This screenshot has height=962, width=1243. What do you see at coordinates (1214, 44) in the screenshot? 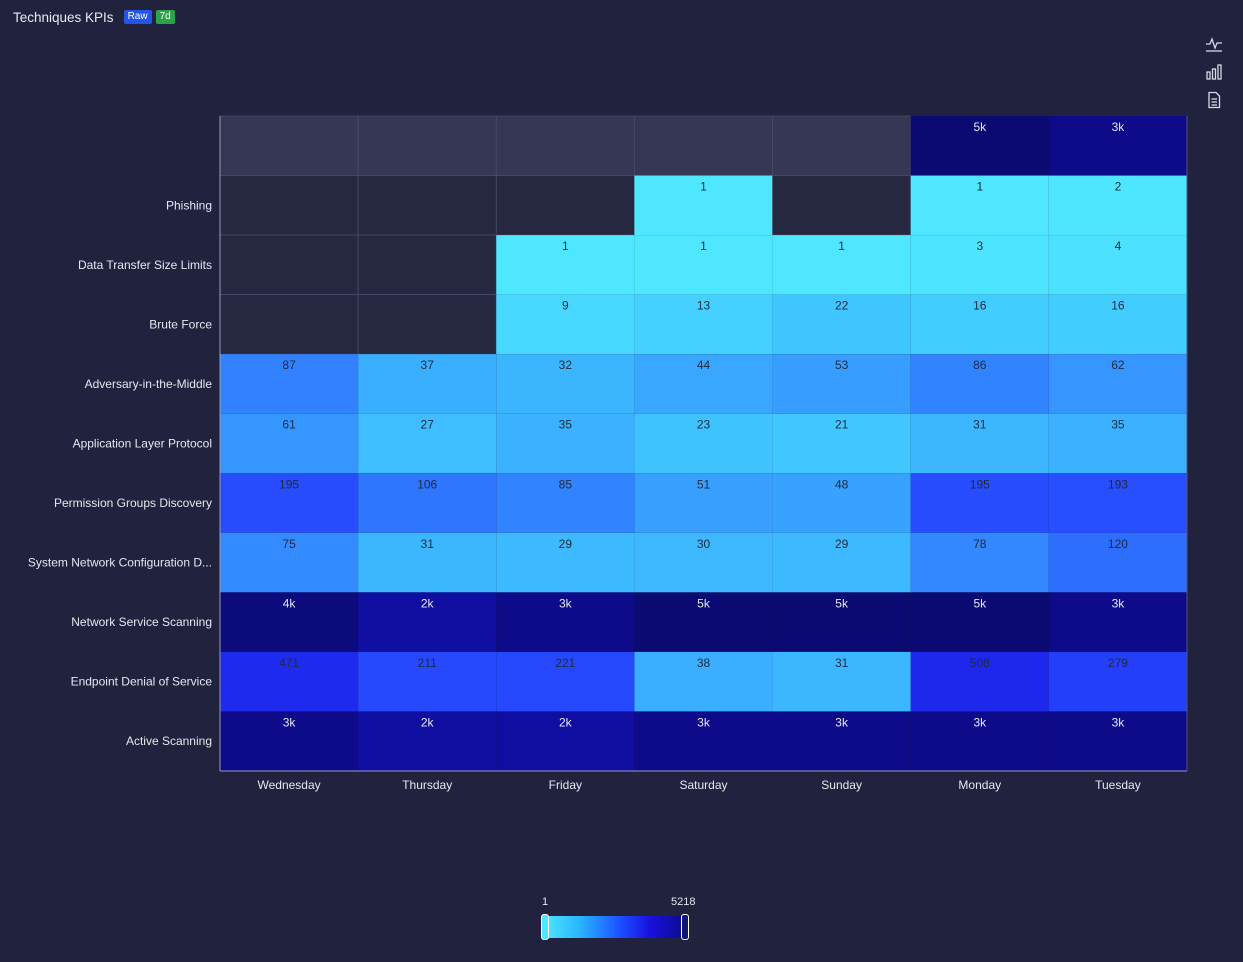
I see `activity-line-icon` at bounding box center [1214, 44].